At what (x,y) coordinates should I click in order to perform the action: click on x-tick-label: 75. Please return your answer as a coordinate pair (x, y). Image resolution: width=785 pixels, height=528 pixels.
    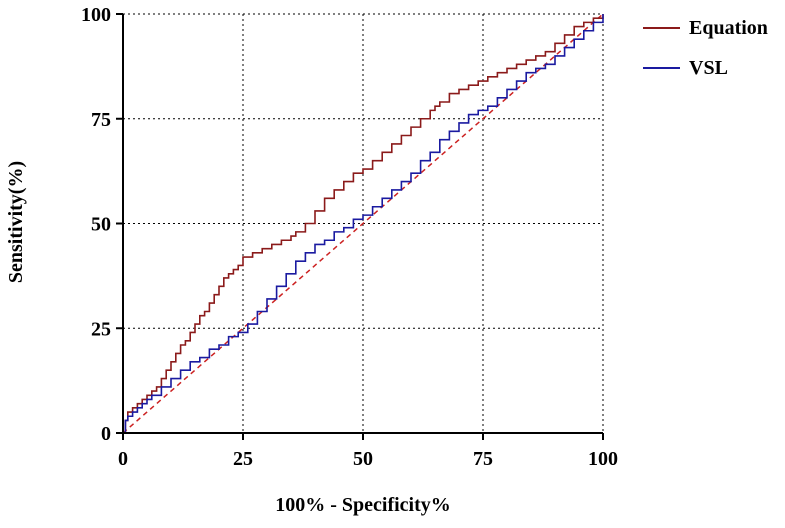
    Looking at the image, I should click on (483, 459).